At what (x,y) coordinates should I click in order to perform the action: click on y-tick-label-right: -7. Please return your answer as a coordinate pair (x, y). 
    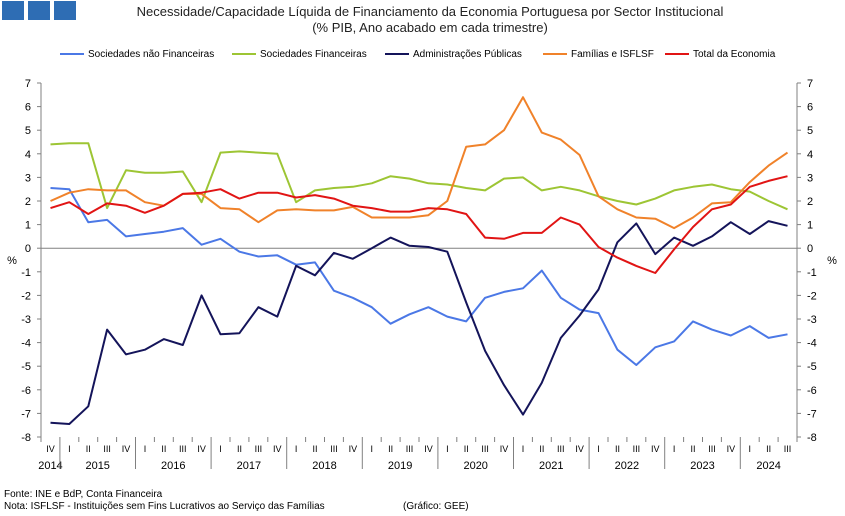
    Looking at the image, I should click on (812, 414).